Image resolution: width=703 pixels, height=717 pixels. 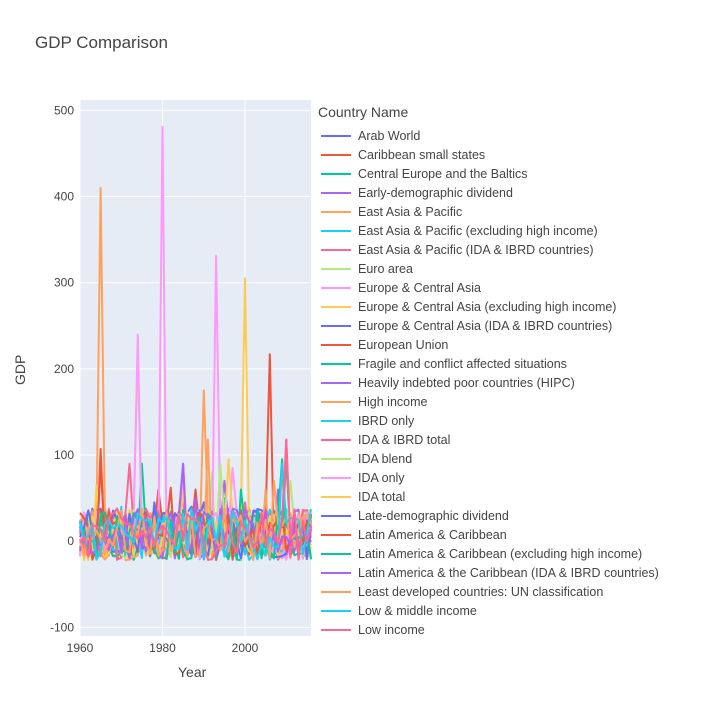 What do you see at coordinates (508, 344) in the screenshot?
I see `legend-item: European Union` at bounding box center [508, 344].